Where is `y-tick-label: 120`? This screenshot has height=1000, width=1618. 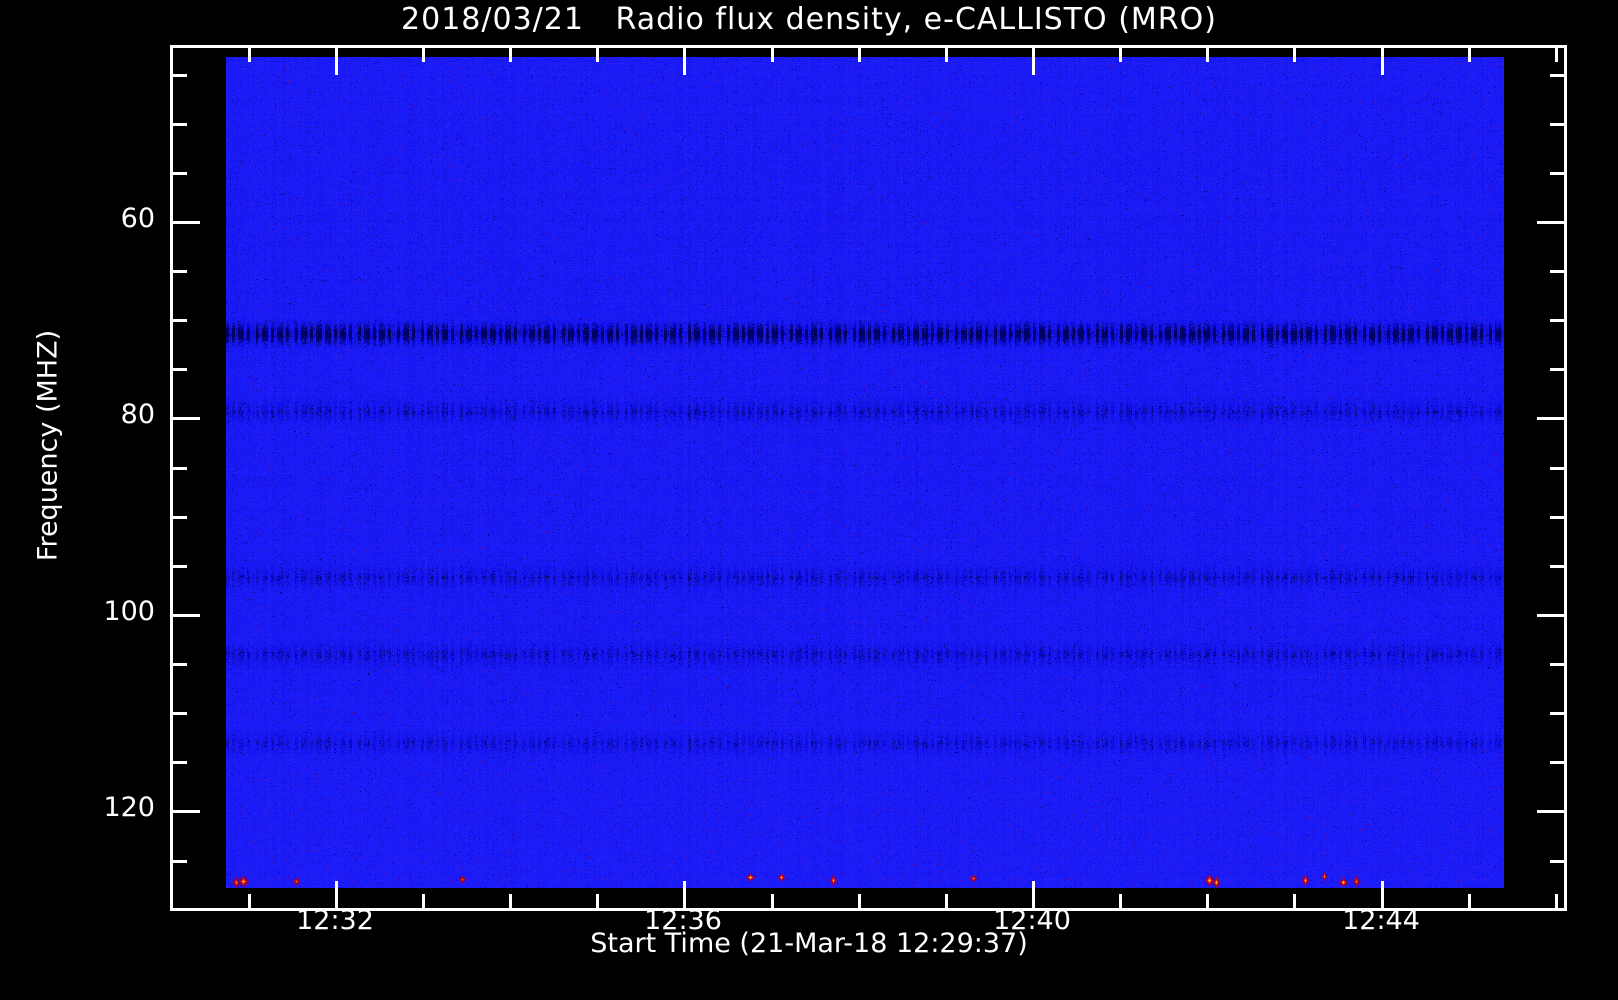 y-tick-label: 120 is located at coordinates (129, 807).